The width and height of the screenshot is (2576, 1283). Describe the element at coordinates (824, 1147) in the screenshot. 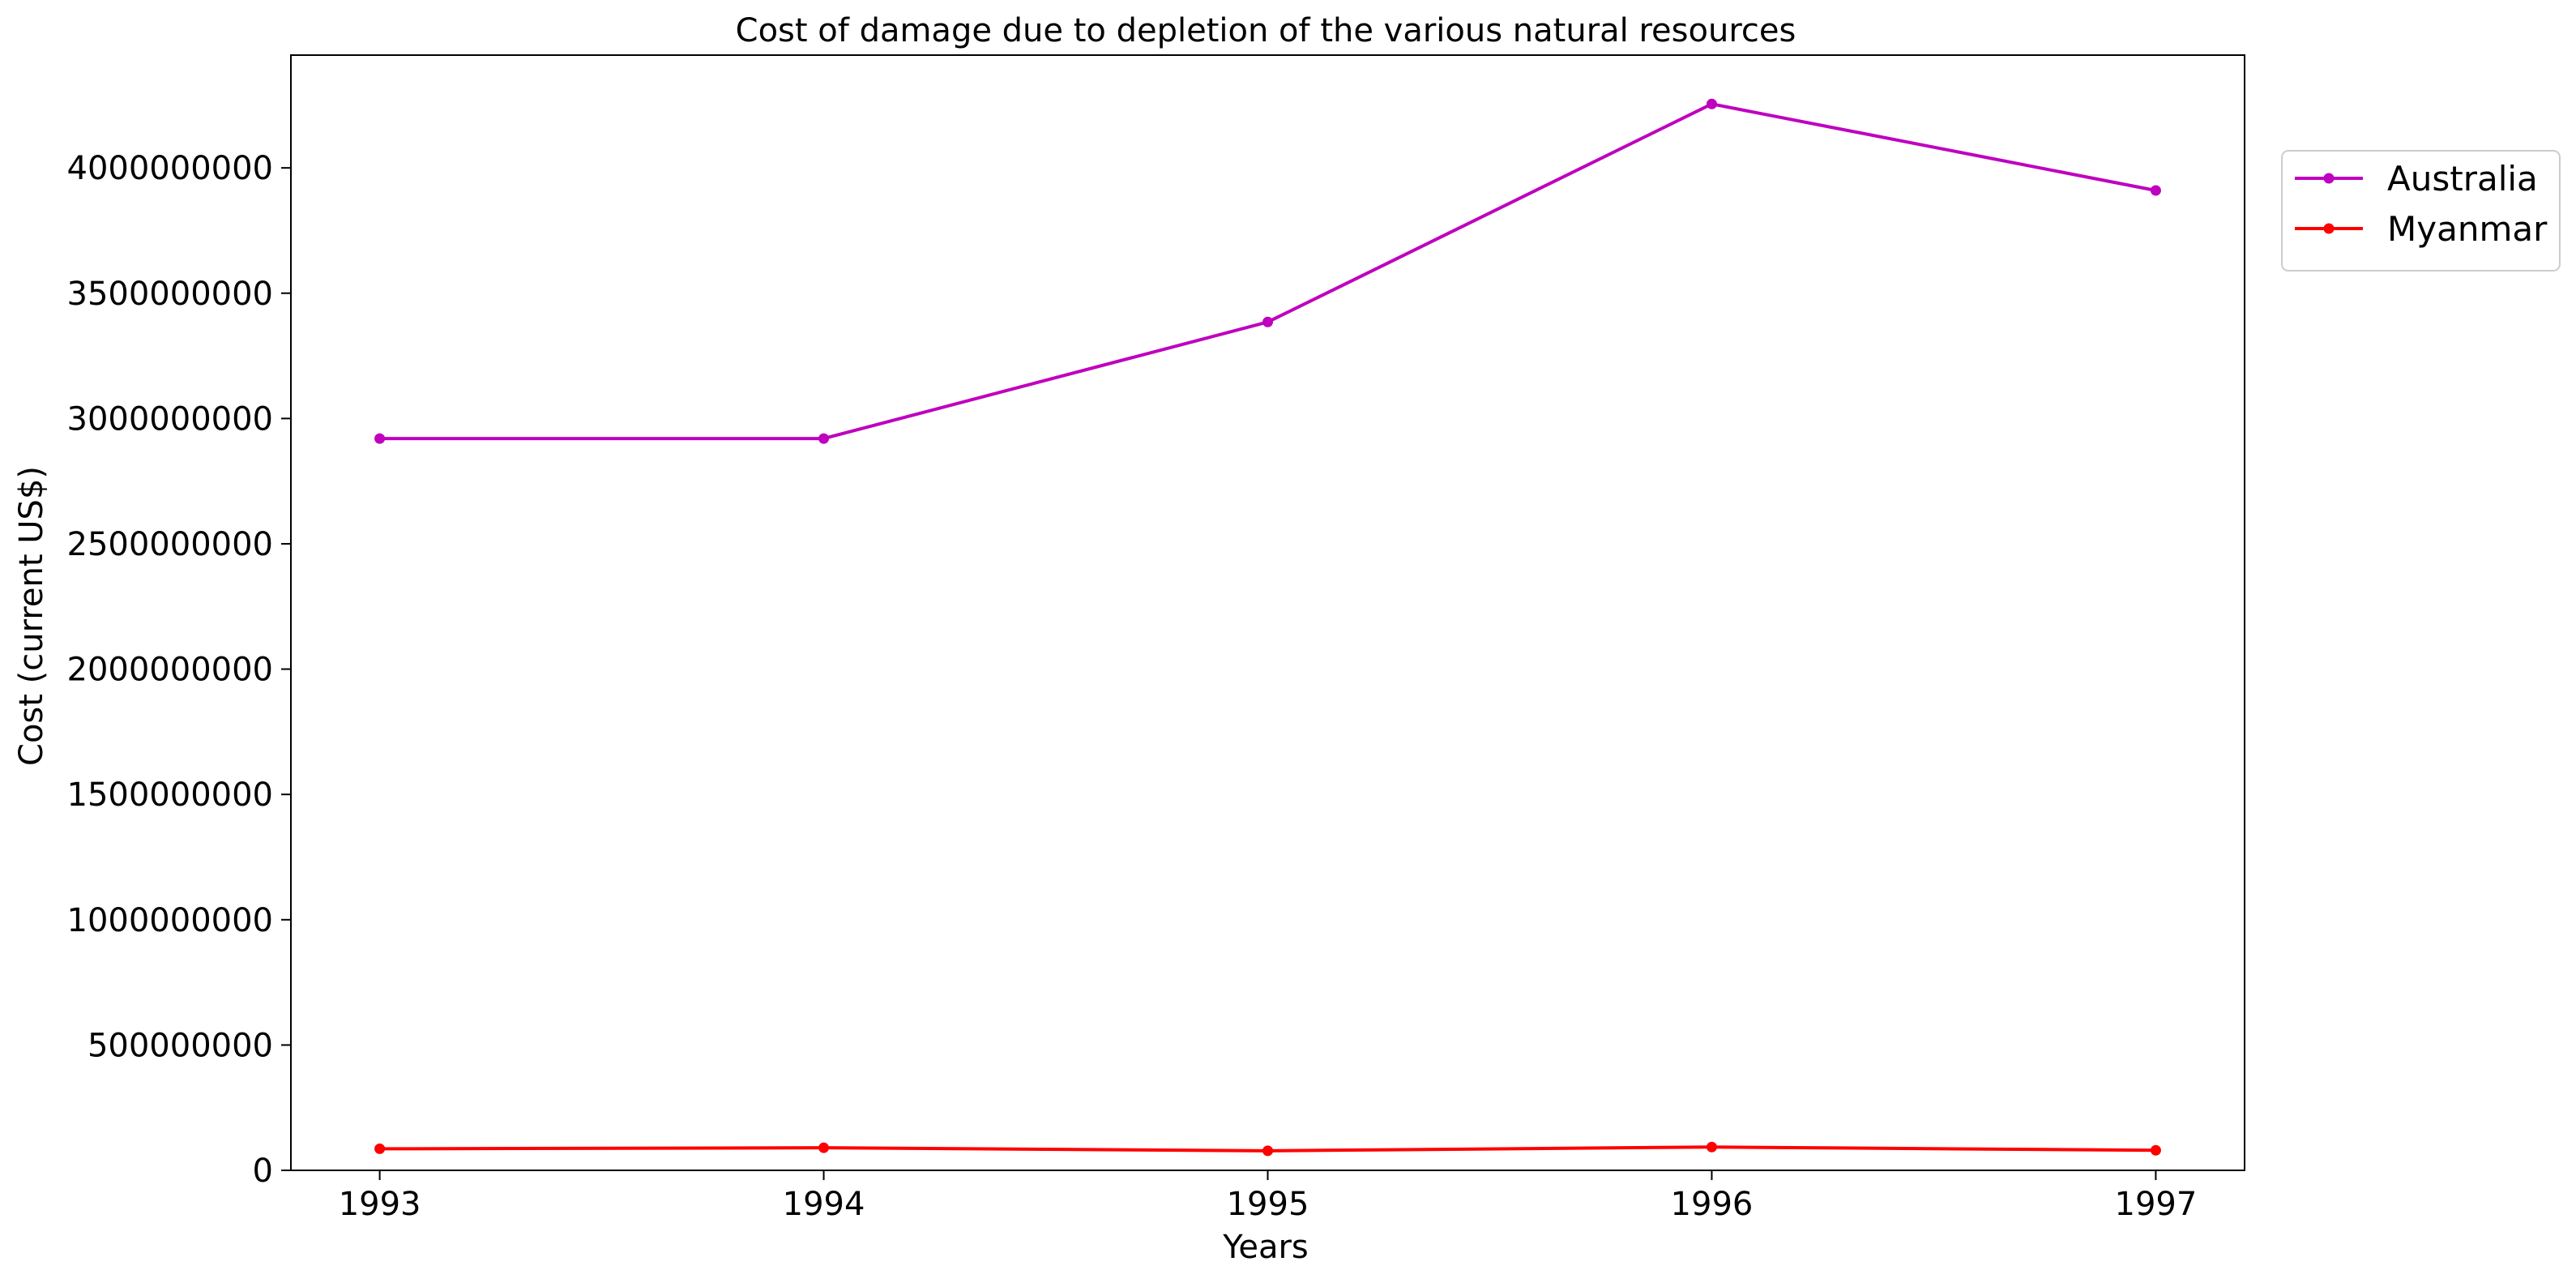

I see `data-point-myanmar-1994` at that location.